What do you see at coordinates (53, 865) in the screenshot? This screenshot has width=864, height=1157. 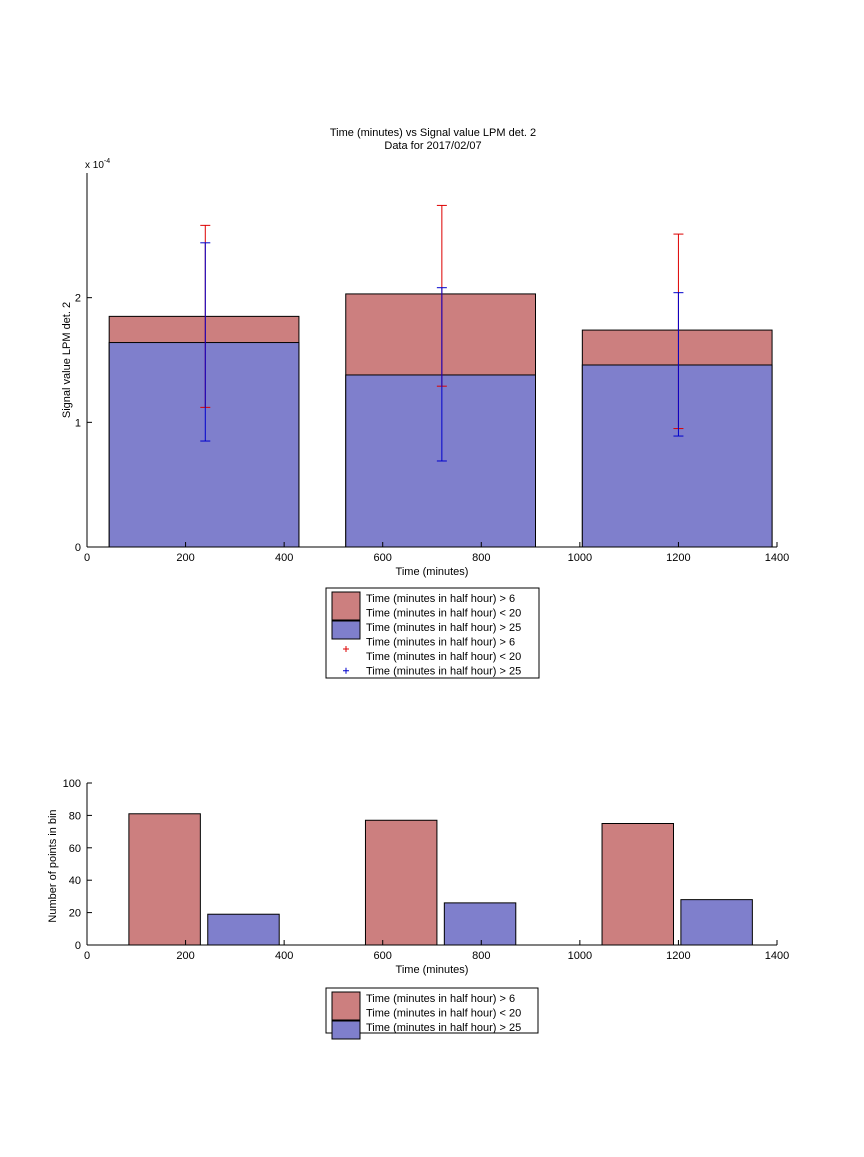 I see `y-axis-label: Number of points in bin` at bounding box center [53, 865].